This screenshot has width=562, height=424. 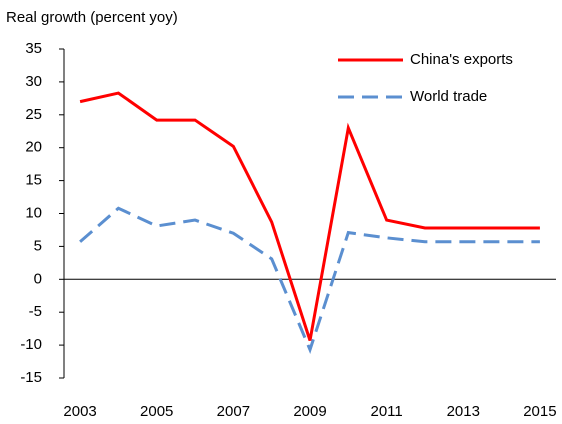 What do you see at coordinates (92, 17) in the screenshot?
I see `y-axis-label: Real growth (percent yoy)` at bounding box center [92, 17].